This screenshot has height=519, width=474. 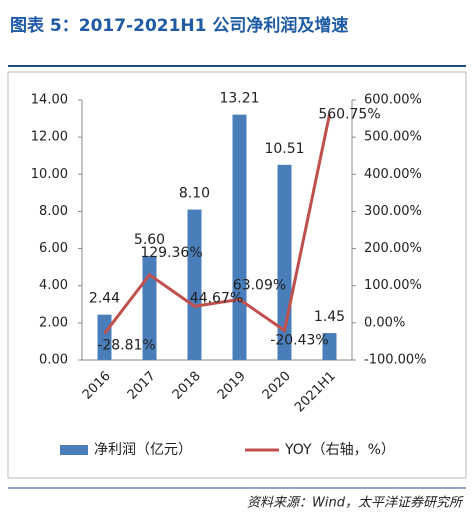 I want to click on legend-label: 净利润（亿元）, so click(x=143, y=450).